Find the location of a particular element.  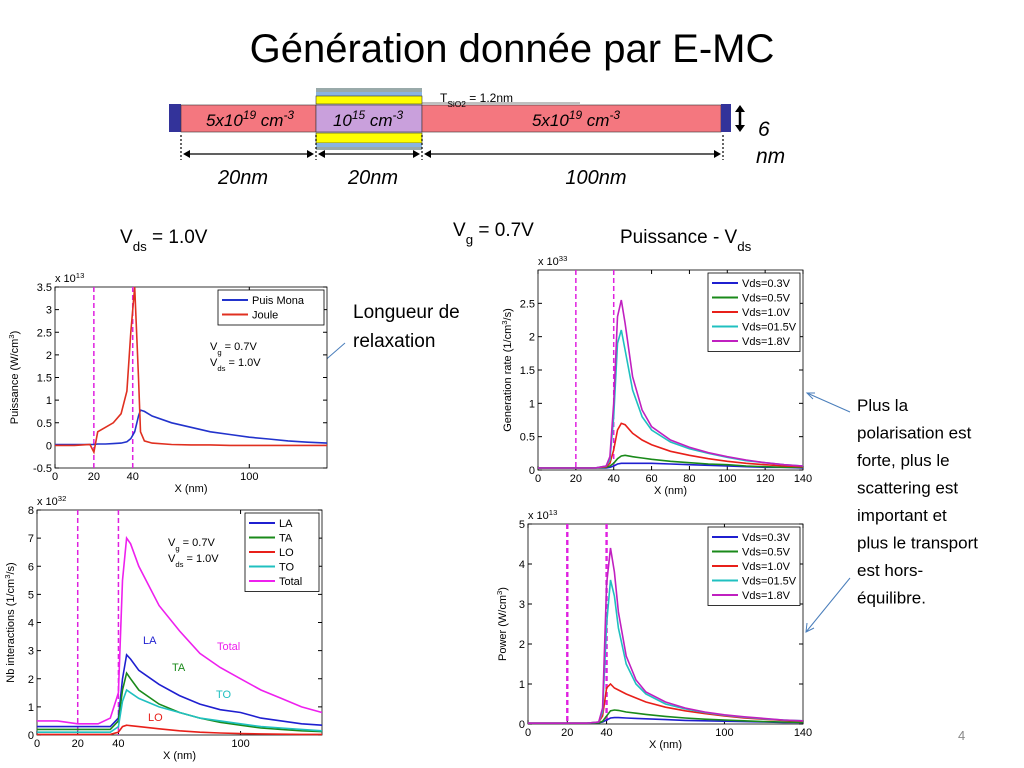

legend-label: Vds=1.0V is located at coordinates (766, 313).